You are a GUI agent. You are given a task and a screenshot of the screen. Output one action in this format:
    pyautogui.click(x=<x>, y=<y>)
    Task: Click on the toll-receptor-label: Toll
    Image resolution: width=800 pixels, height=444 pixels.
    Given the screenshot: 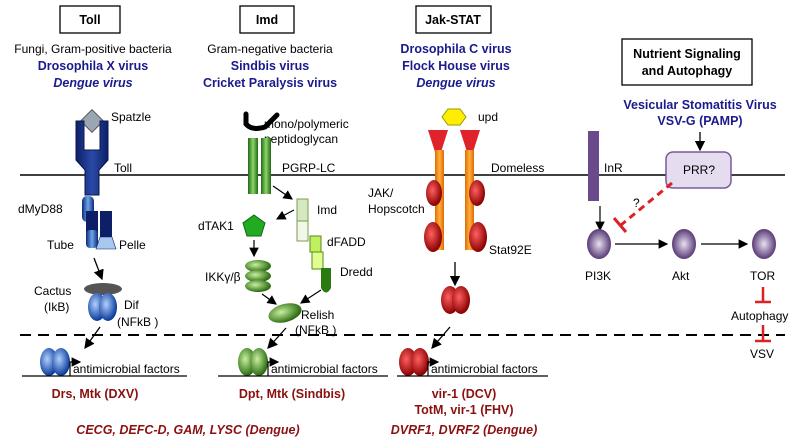 What is the action you would take?
    pyautogui.click(x=123, y=168)
    